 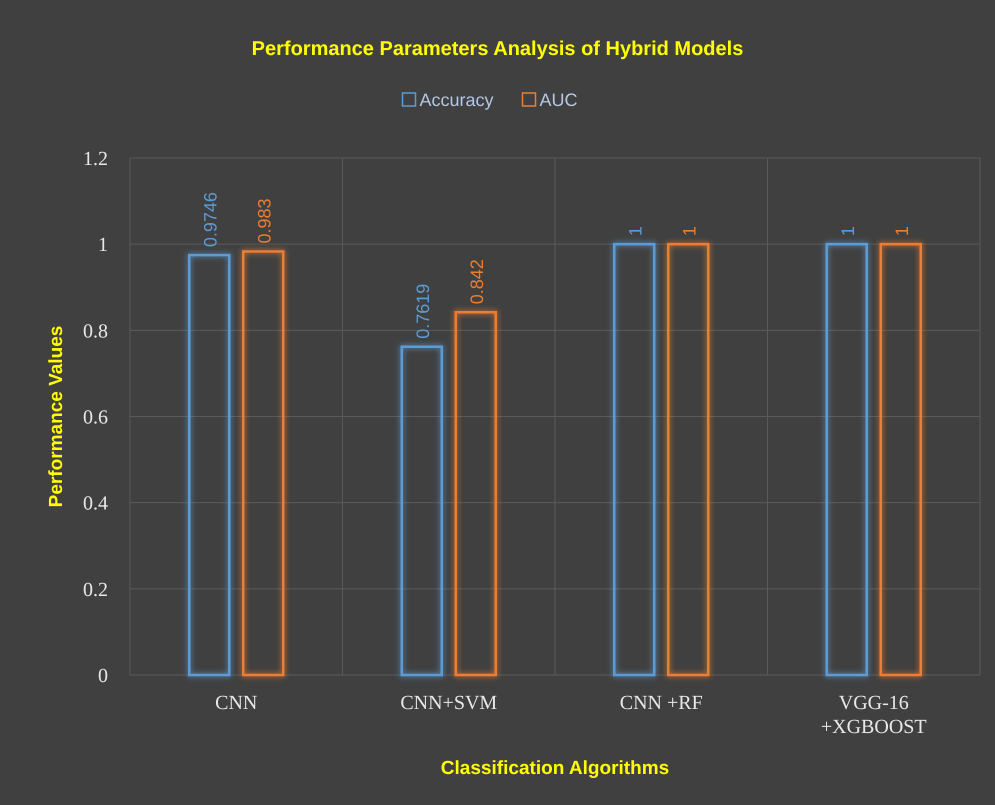 What do you see at coordinates (264, 221) in the screenshot?
I see `data-label: 0.983` at bounding box center [264, 221].